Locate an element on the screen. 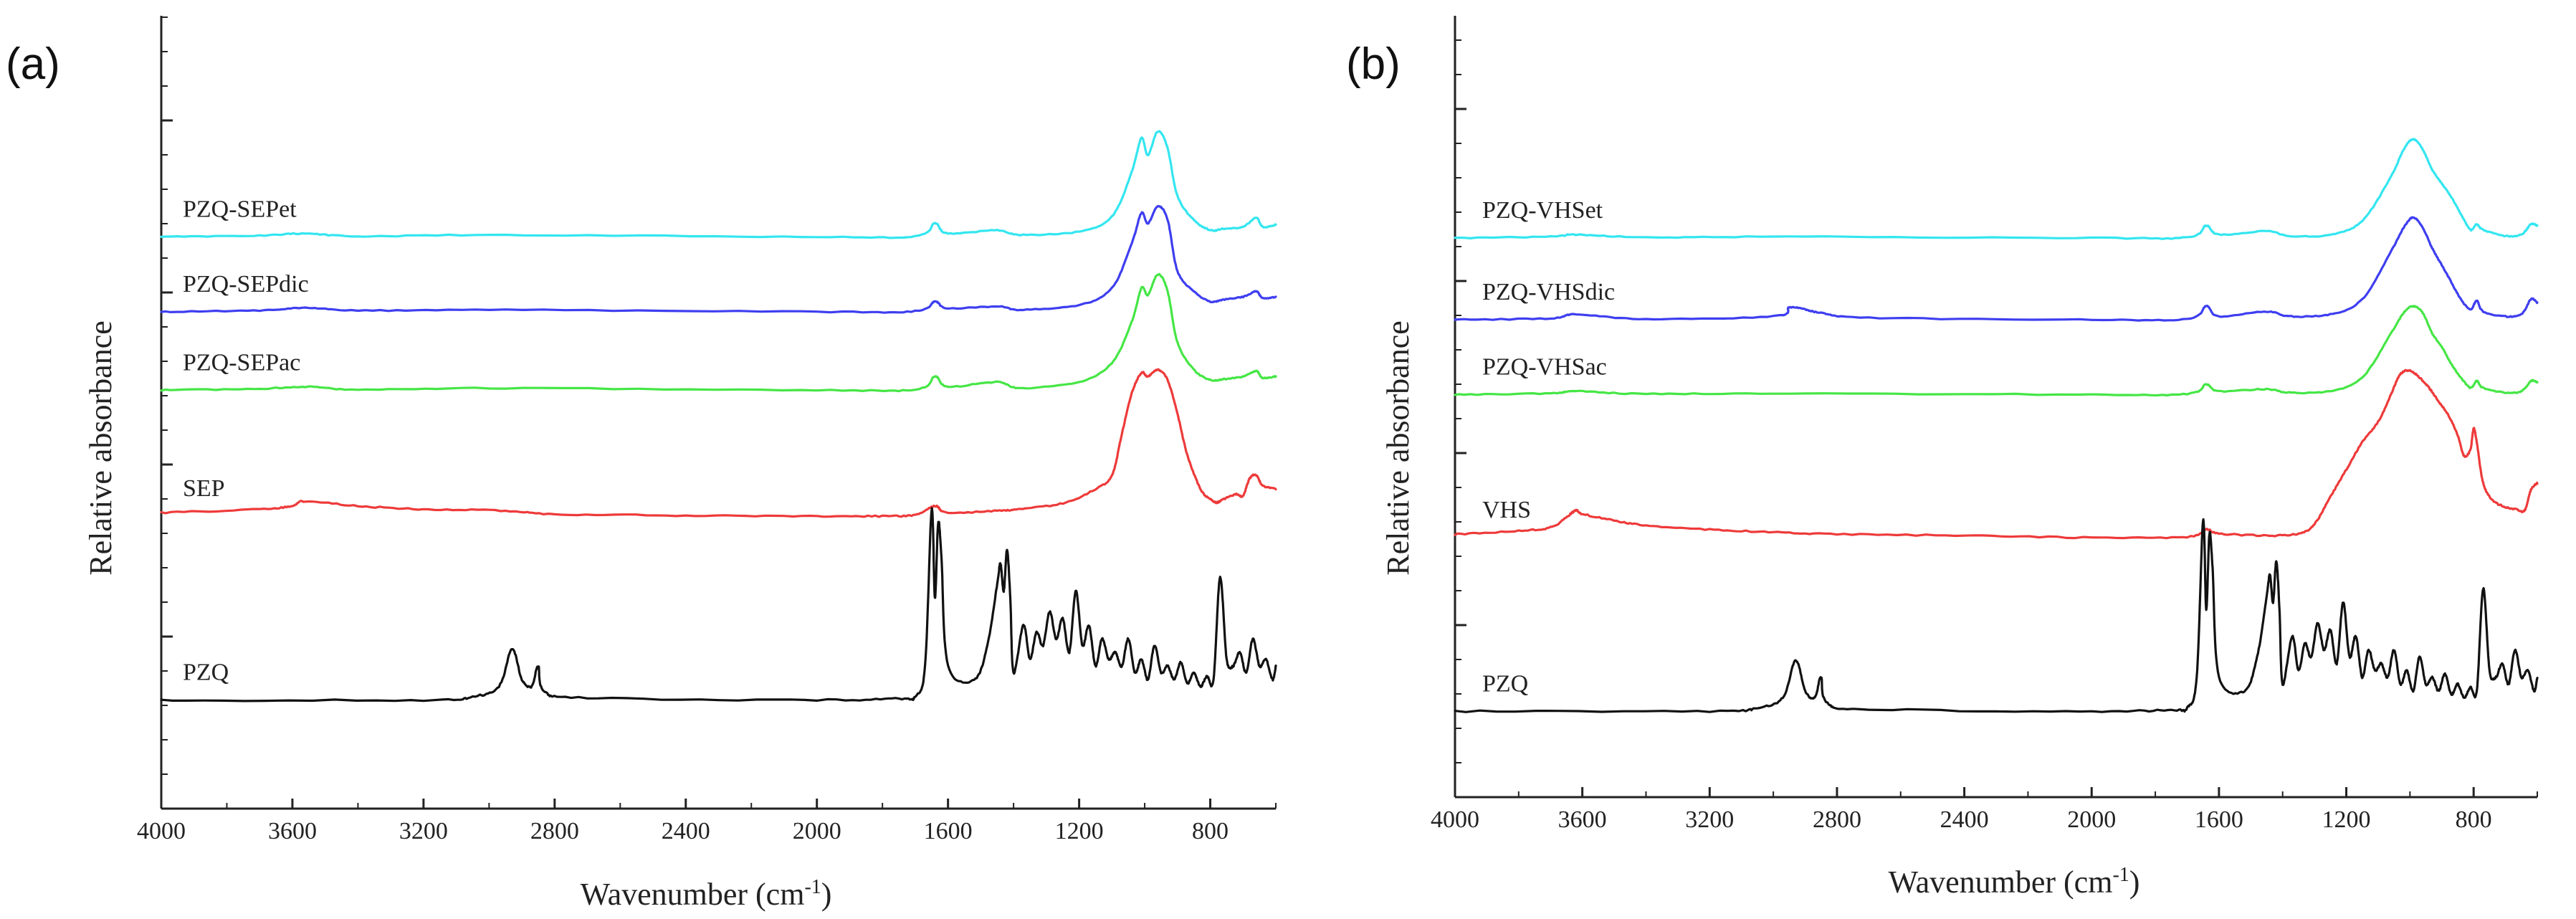  panel-b-x-tick-label: 1600 is located at coordinates (2219, 819).